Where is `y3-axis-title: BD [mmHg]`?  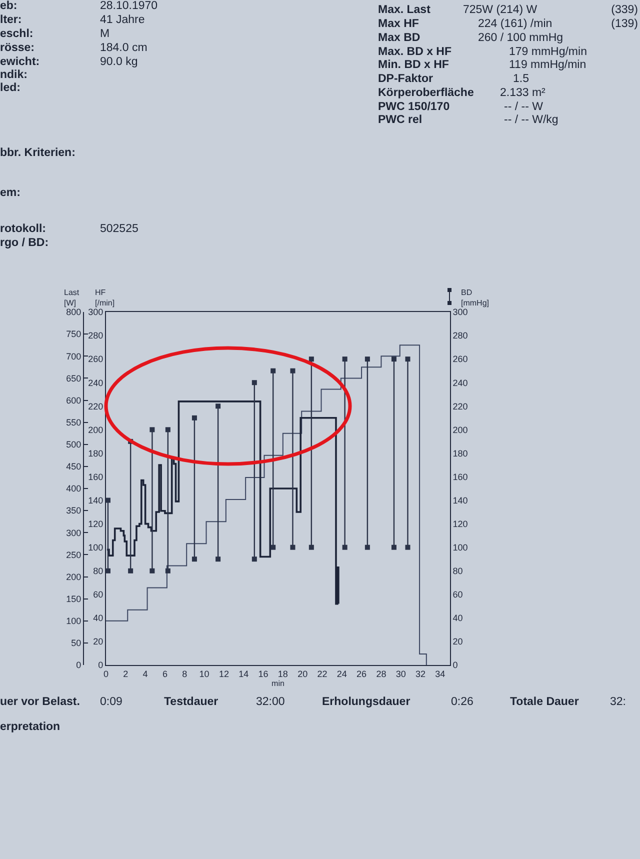 y3-axis-title: BD [mmHg] is located at coordinates (475, 298).